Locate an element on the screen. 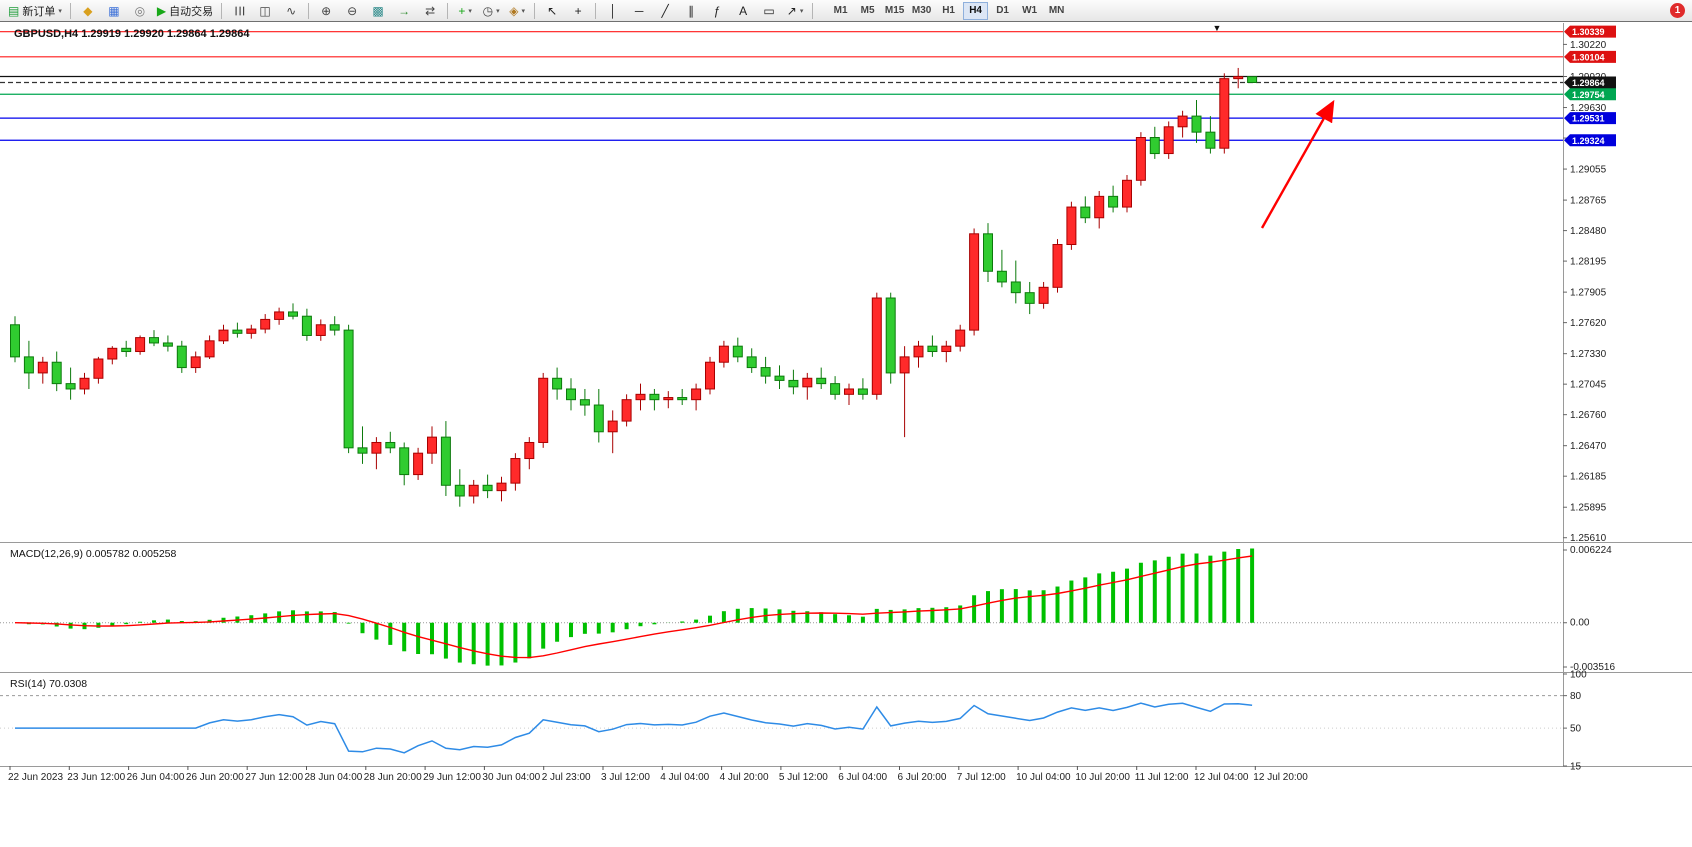 Image resolution: width=1692 pixels, height=847 pixels. zoom-in-icon: ⊕ is located at coordinates (326, 10).